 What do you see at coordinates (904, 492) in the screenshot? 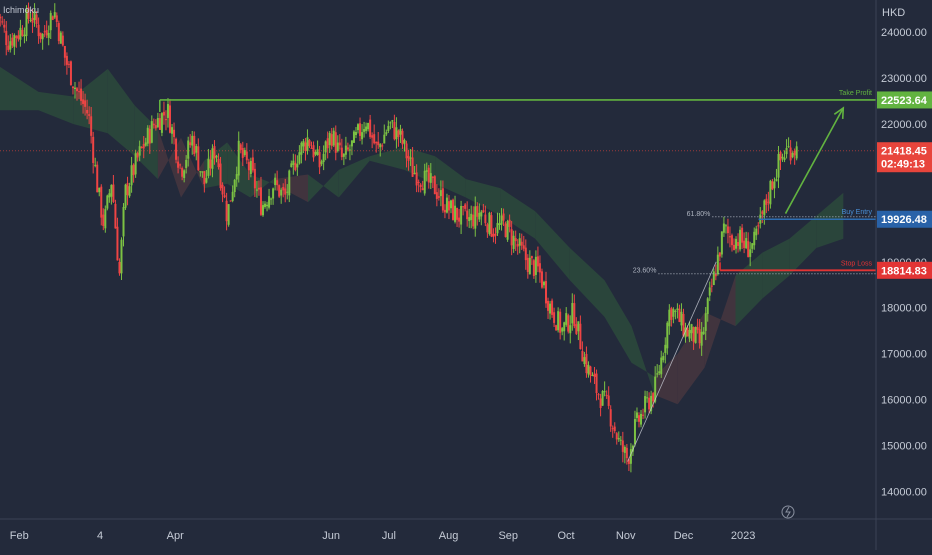
I see `y-tick-label: 14000.00` at bounding box center [904, 492].